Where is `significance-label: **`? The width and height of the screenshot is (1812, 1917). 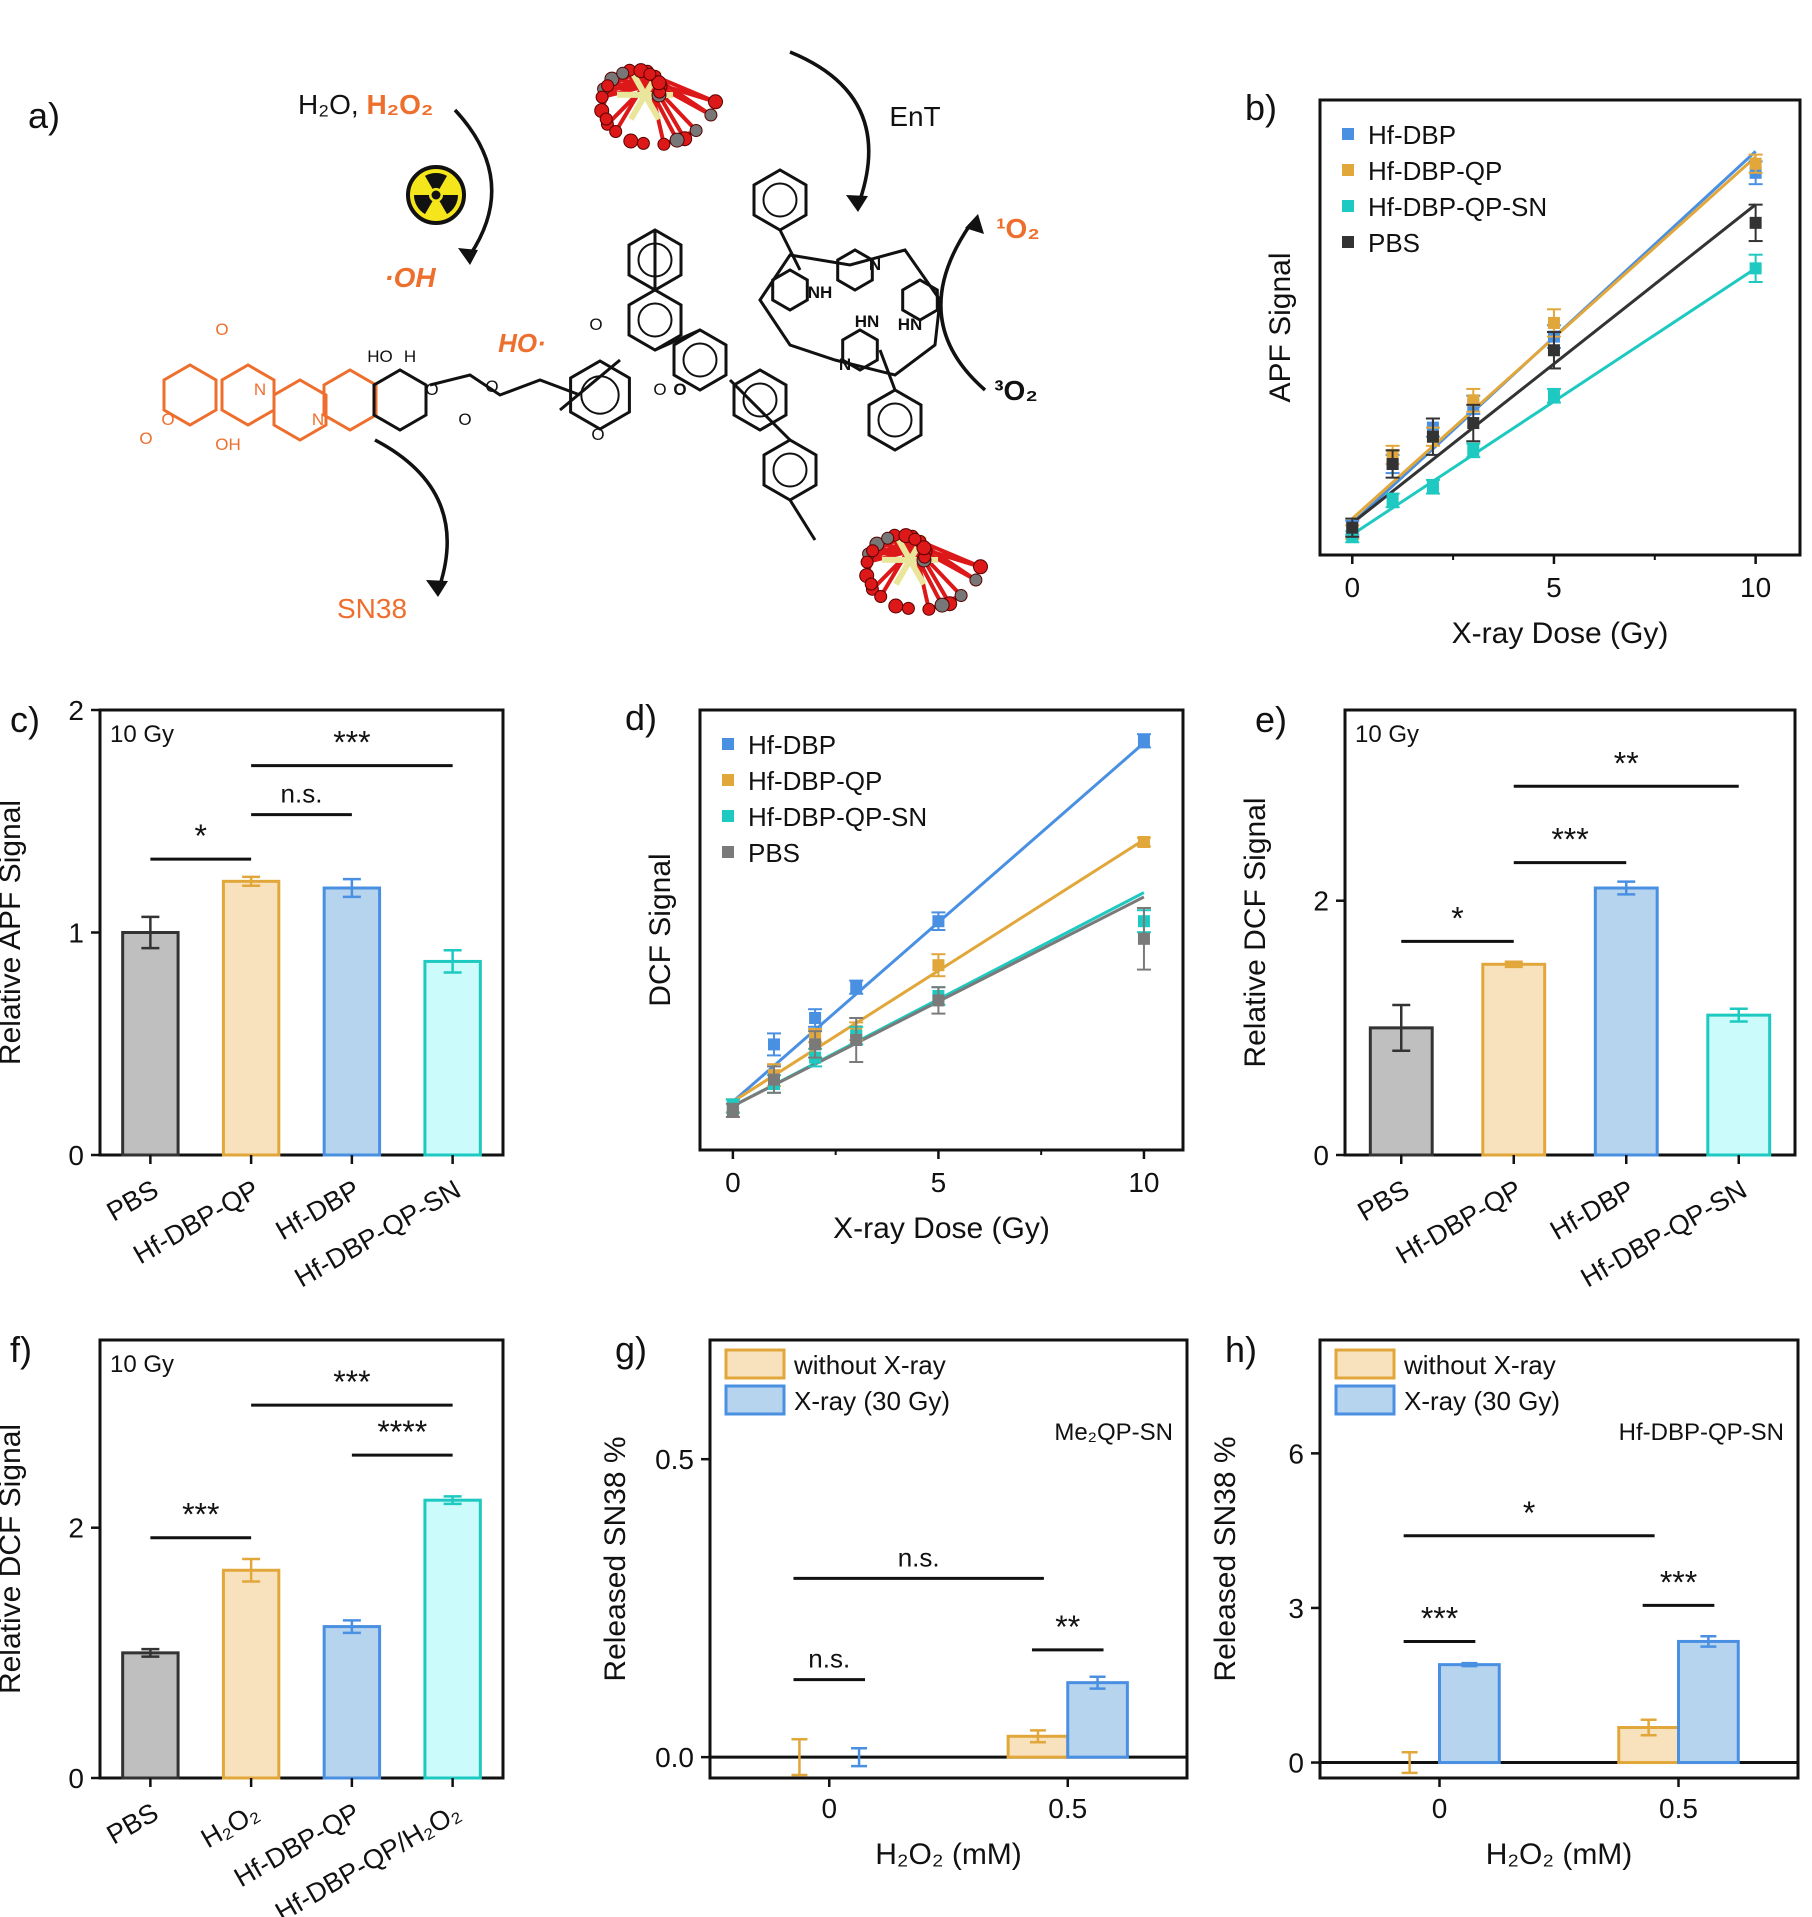 significance-label: ** is located at coordinates (1626, 763).